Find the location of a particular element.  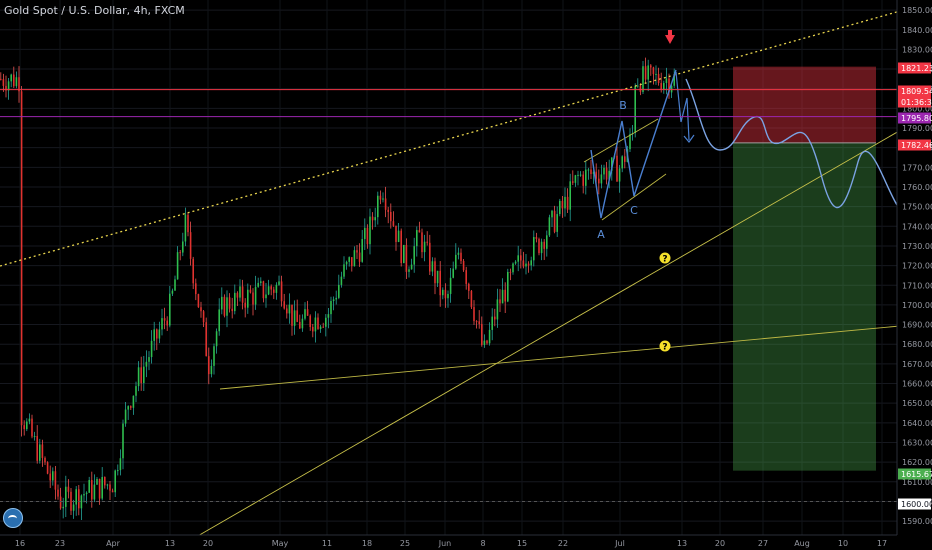

time-tick-label: 23 is located at coordinates (60, 543).